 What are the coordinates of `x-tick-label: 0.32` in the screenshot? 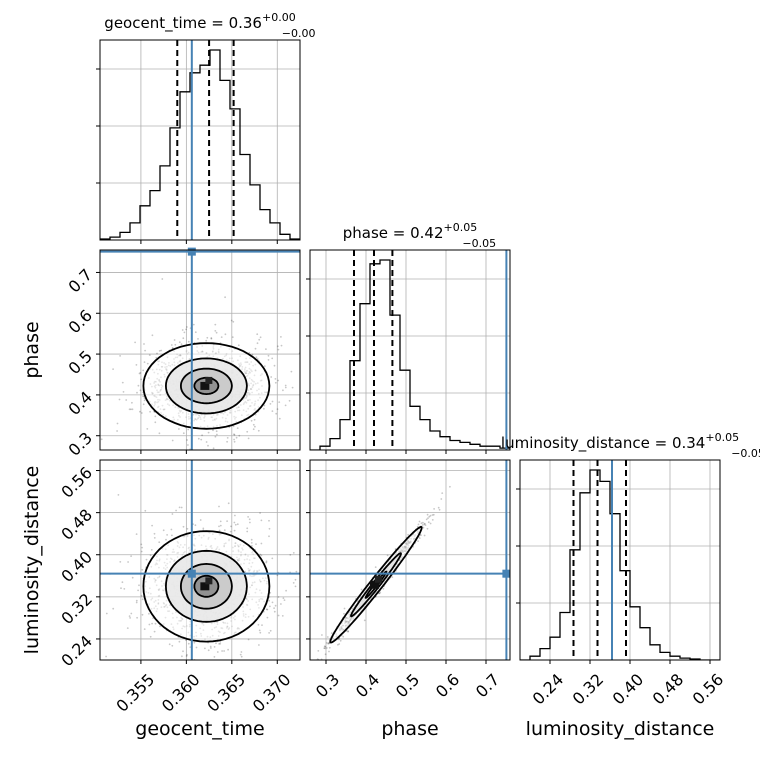 It's located at (588, 689).